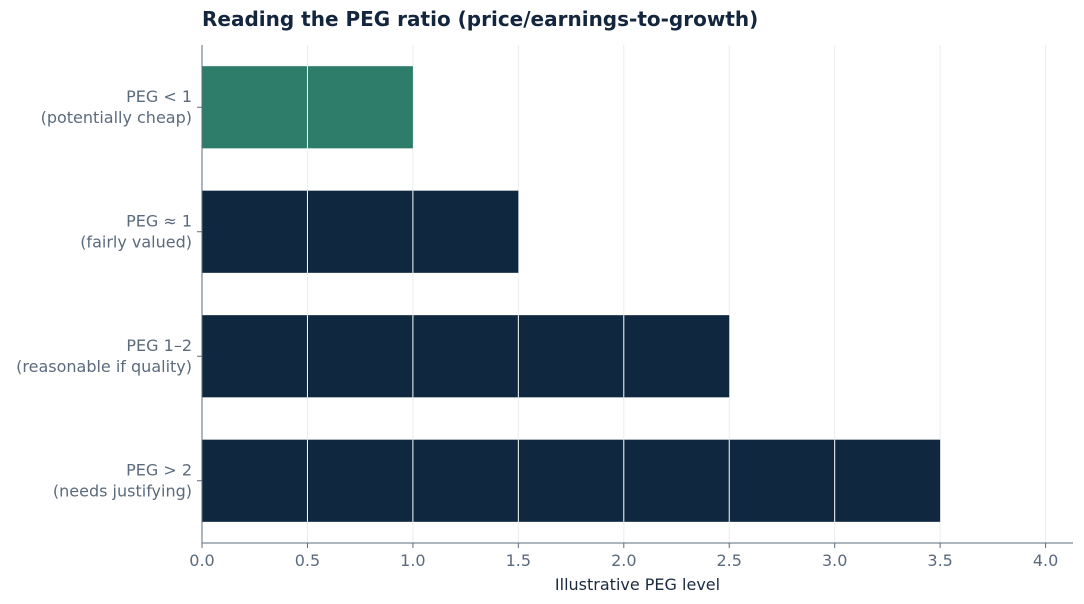 The width and height of the screenshot is (1084, 604). Describe the element at coordinates (623, 560) in the screenshot. I see `x-tick-label: 2.0` at that location.